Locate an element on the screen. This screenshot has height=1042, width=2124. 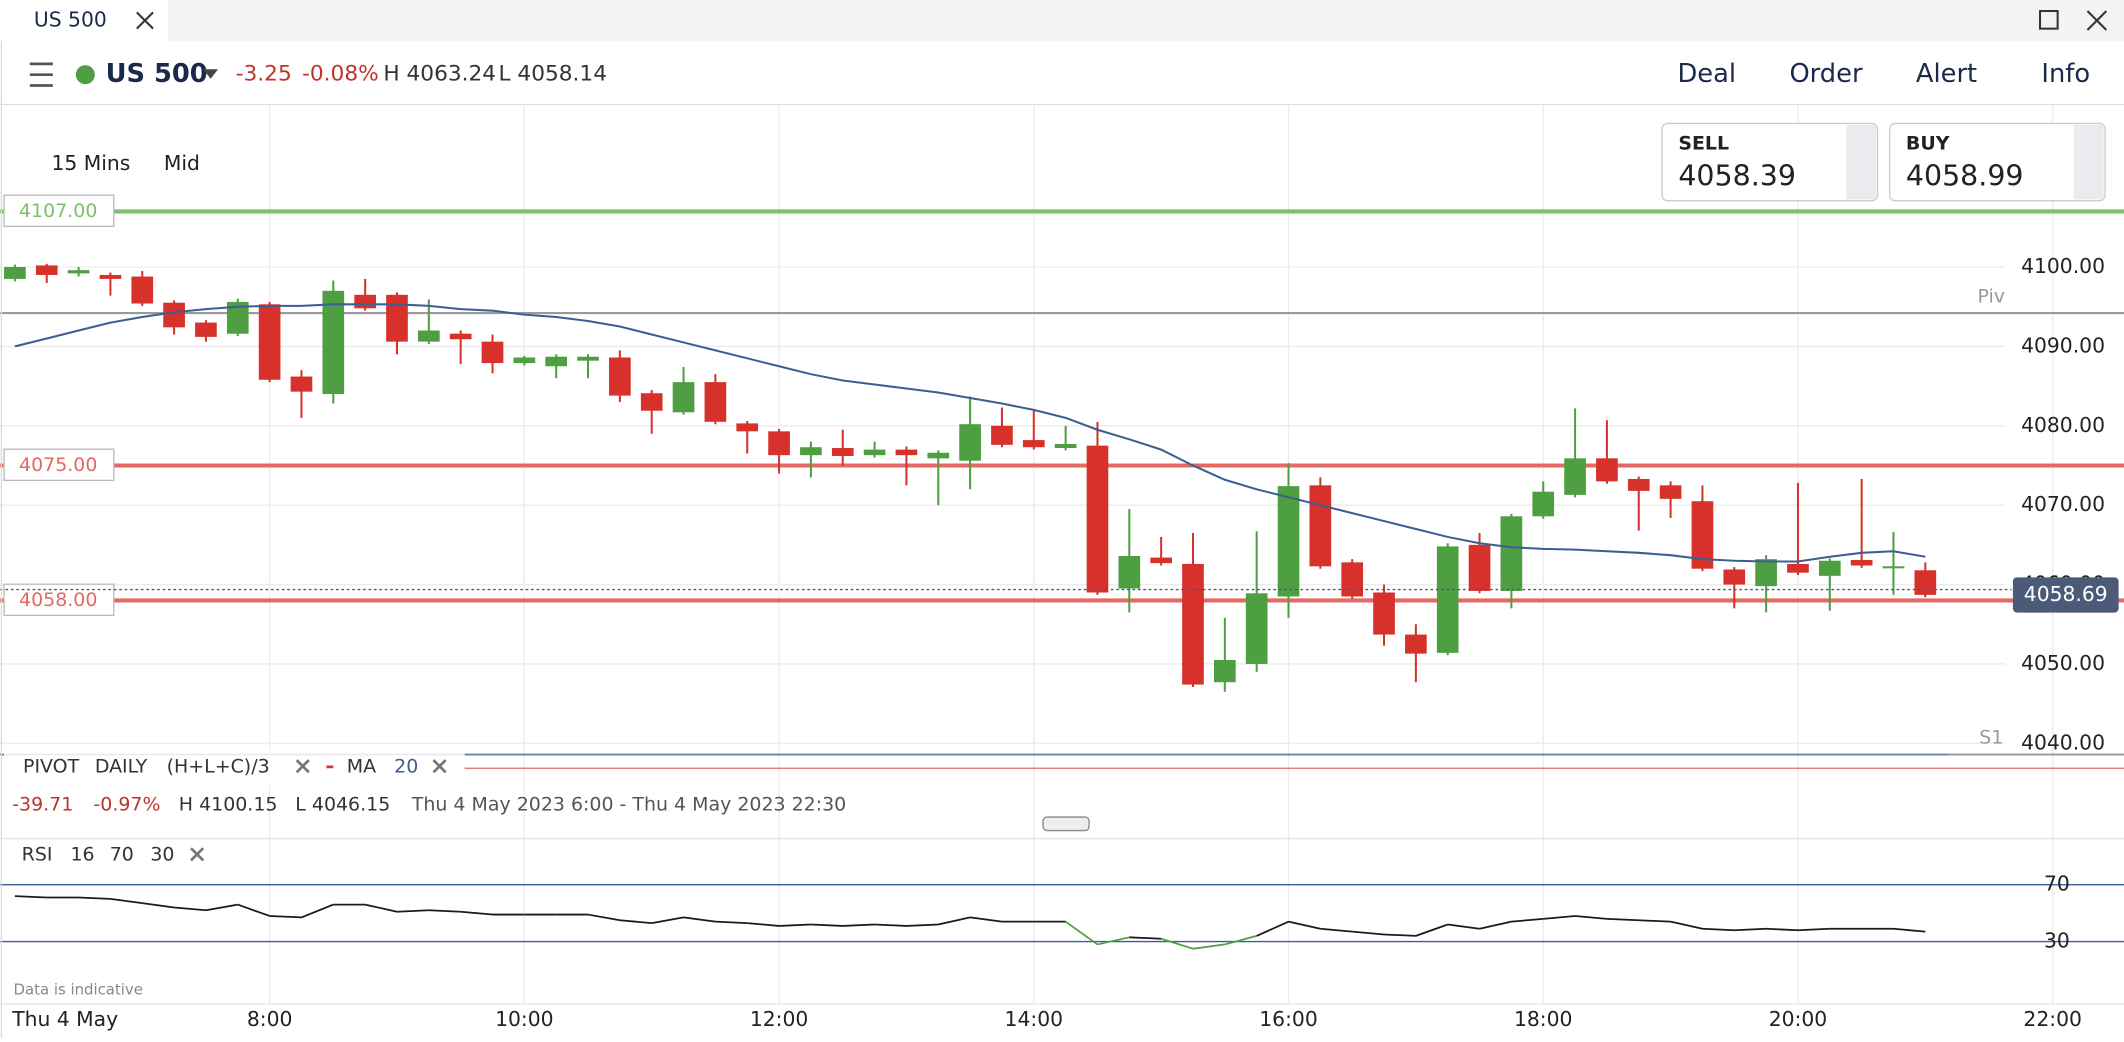
level-label: 4107.00 is located at coordinates (58, 211).